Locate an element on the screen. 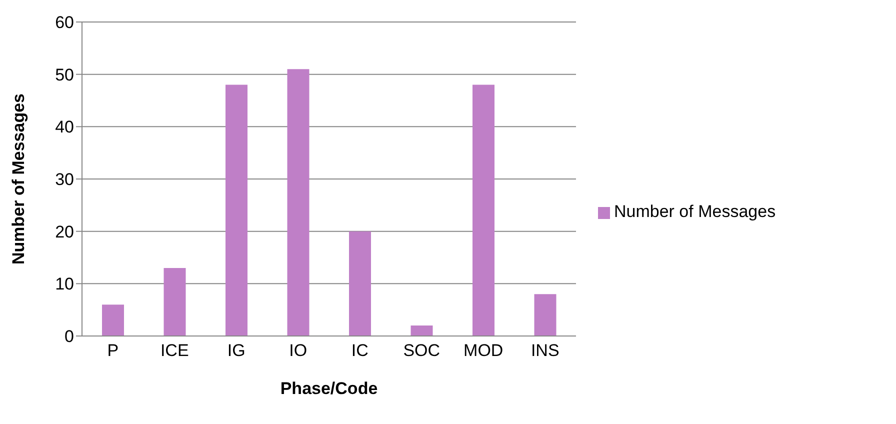  x-tick-label: SOC is located at coordinates (421, 350).